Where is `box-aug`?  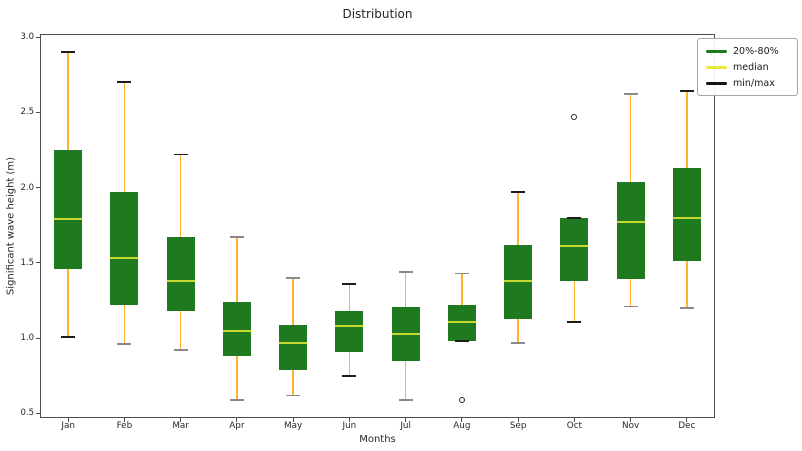
box-aug is located at coordinates (461, 323).